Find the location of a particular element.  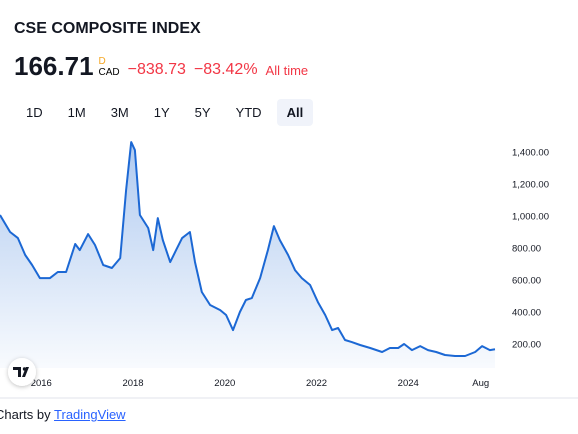

range-buttons: 1D 1M 3M 1Y 5Y YTD All is located at coordinates (167, 112).